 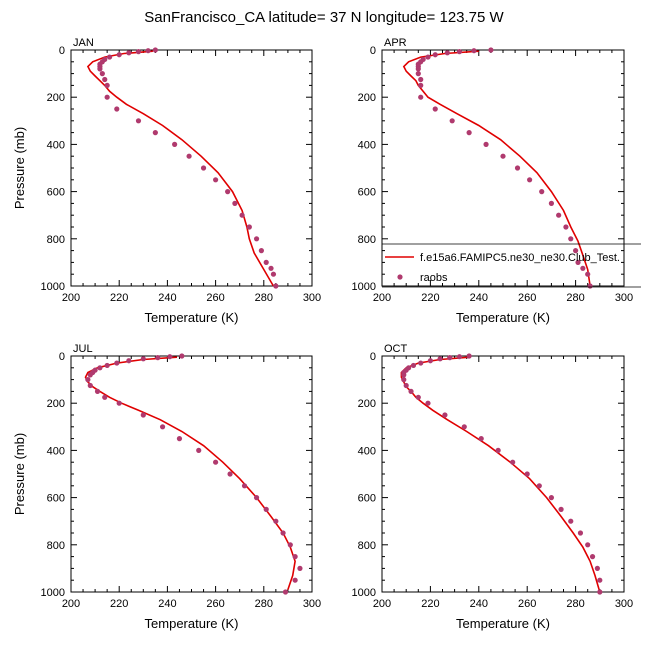 I want to click on y-tick-label: 600, so click(x=367, y=193).